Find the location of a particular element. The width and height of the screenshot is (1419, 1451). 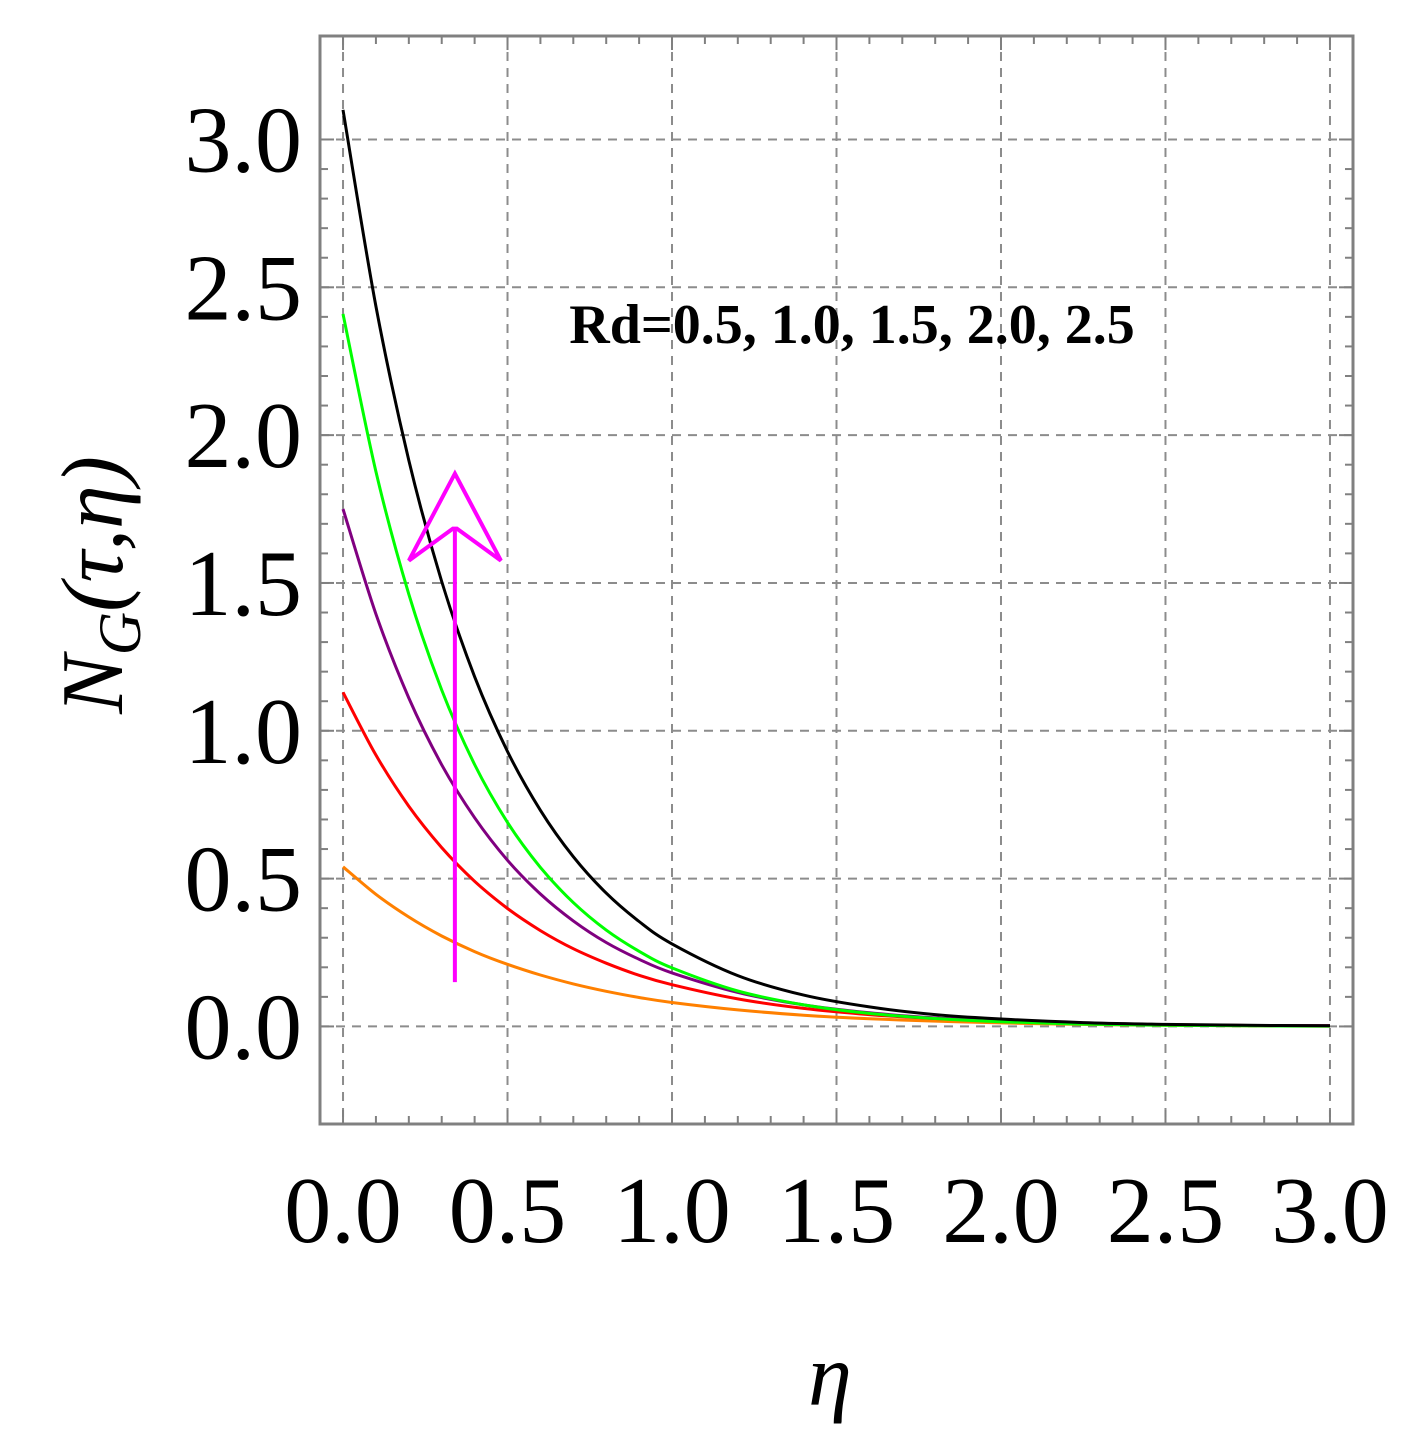

svg-text: NG(τ,η) is located at coordinates (99, 585).